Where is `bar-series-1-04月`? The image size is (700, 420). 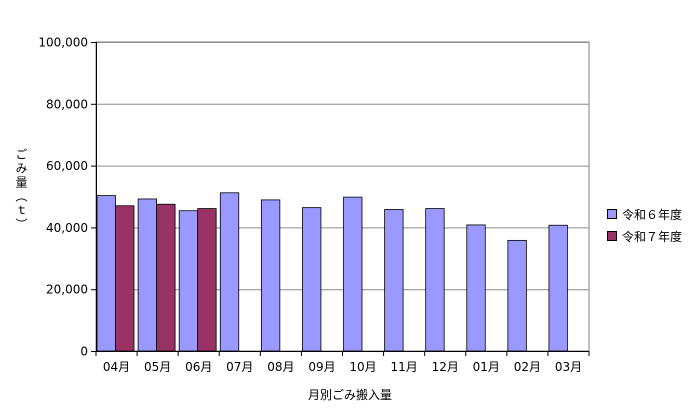 bar-series-1-04月 is located at coordinates (106, 273).